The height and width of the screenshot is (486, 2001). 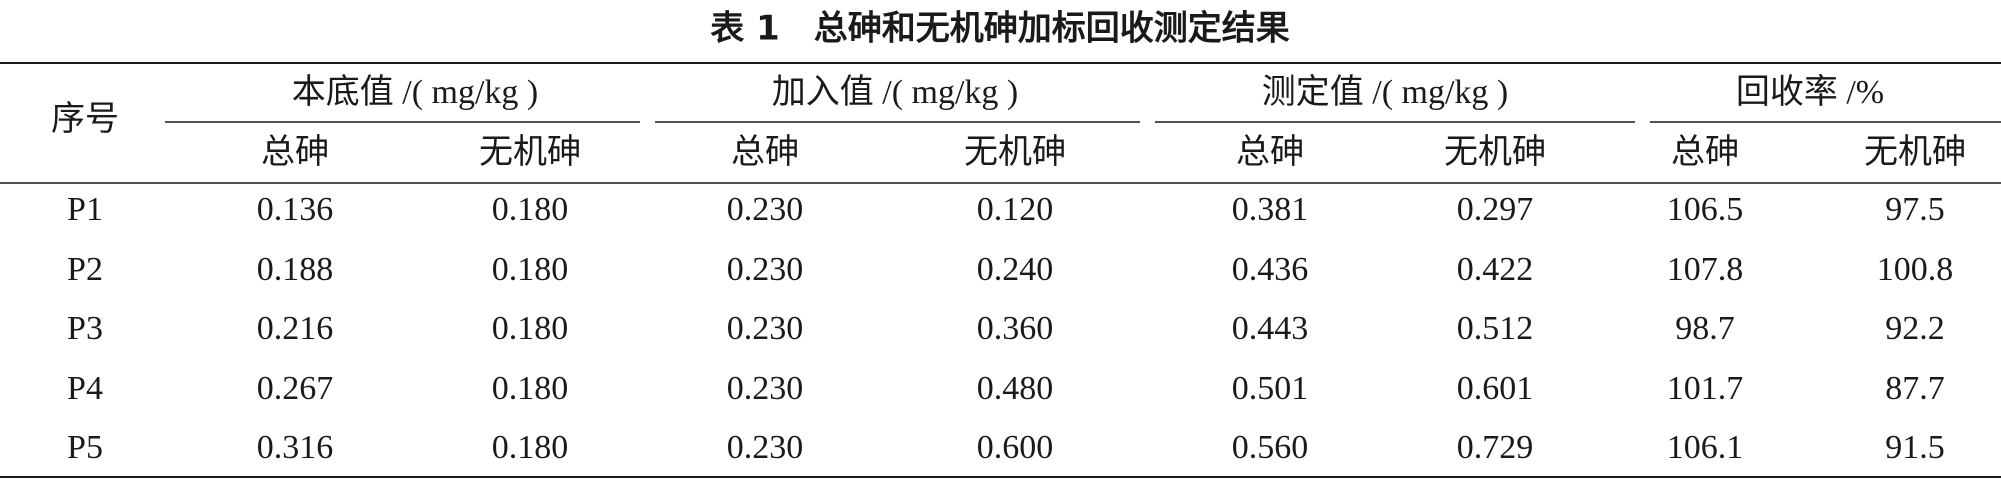 I want to click on cell: 0.316, so click(x=295, y=447).